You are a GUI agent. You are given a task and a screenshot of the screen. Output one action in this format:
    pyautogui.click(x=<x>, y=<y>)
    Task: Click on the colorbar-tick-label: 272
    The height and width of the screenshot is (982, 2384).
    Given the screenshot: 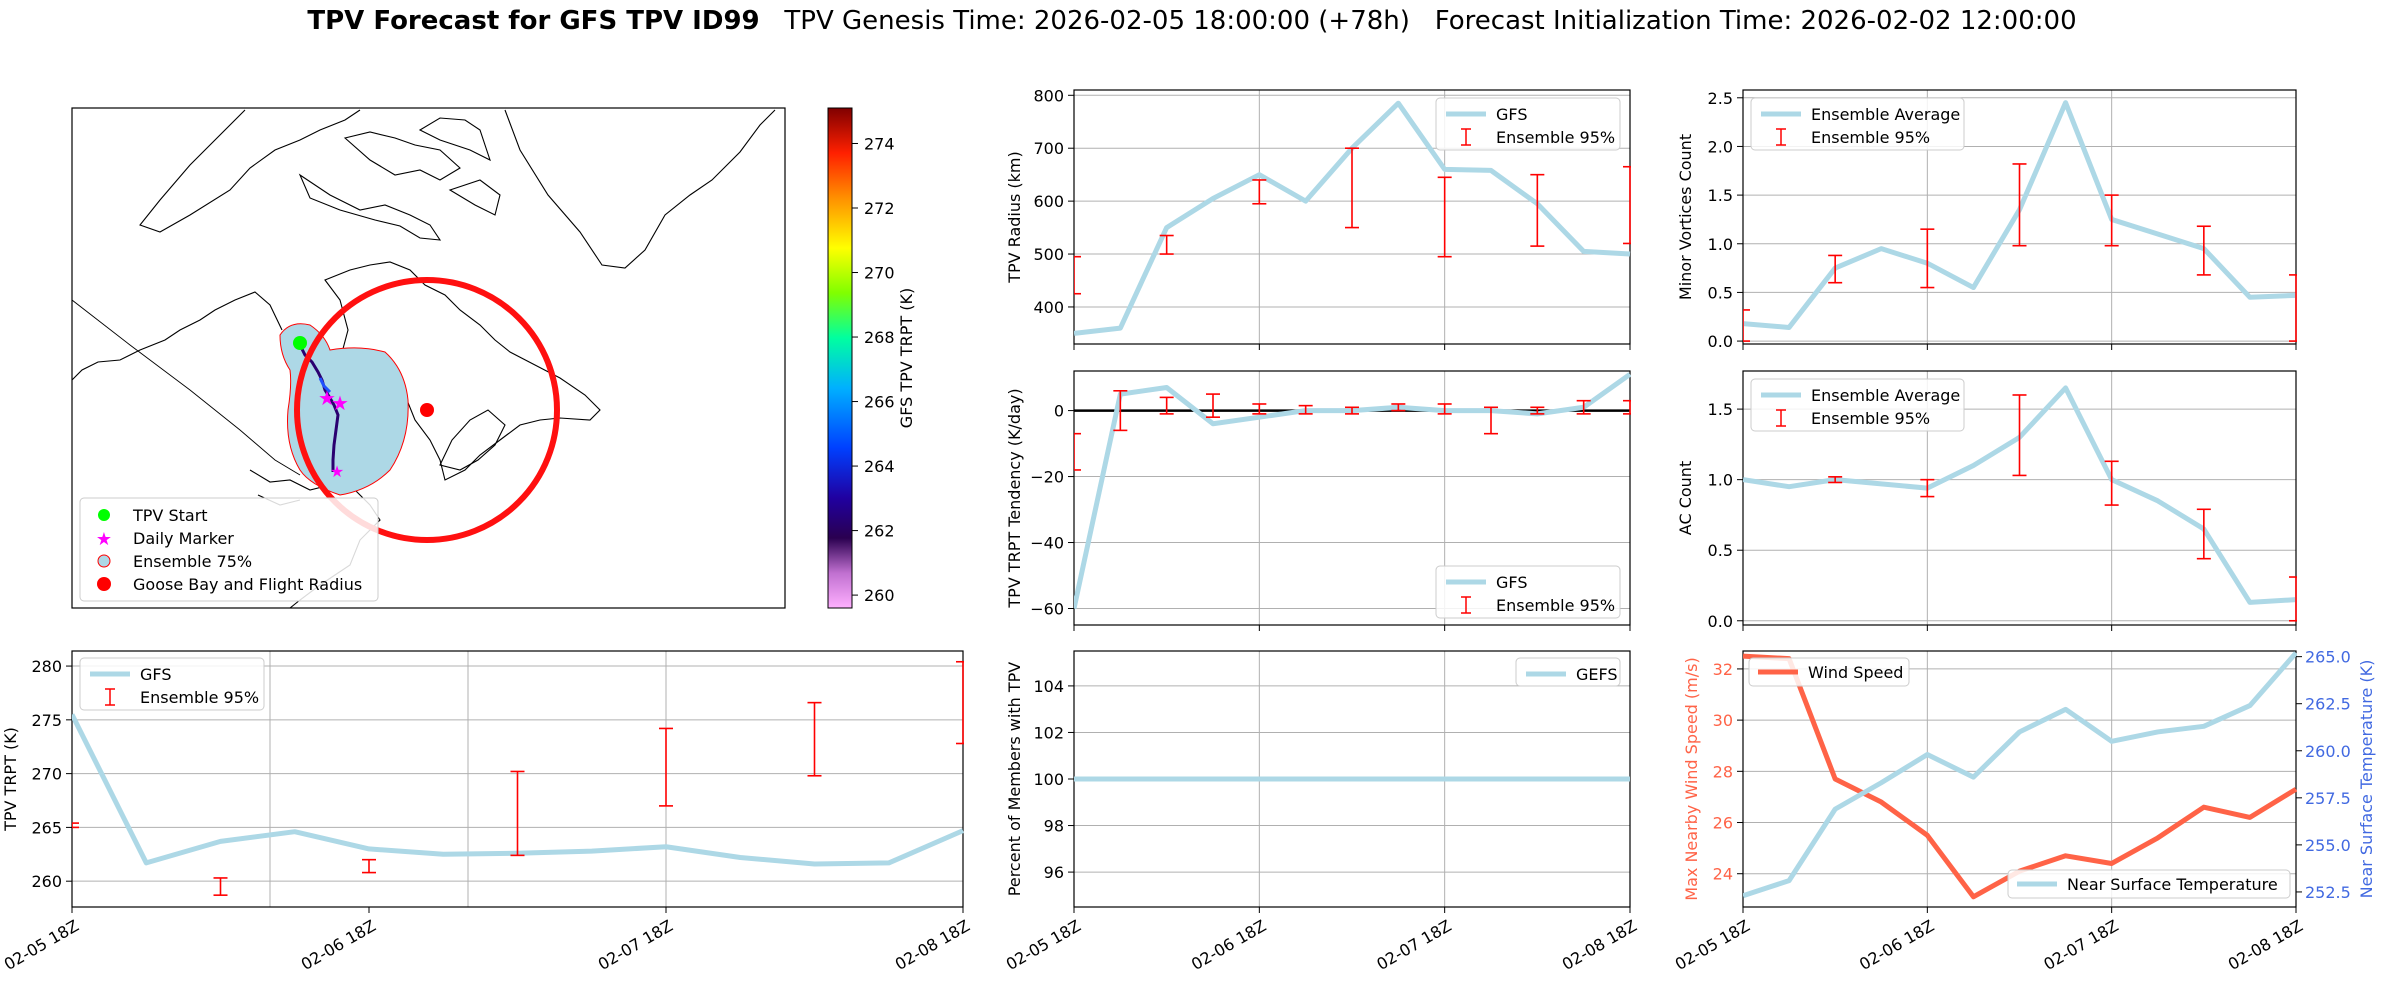 What is the action you would take?
    pyautogui.click(x=879, y=208)
    